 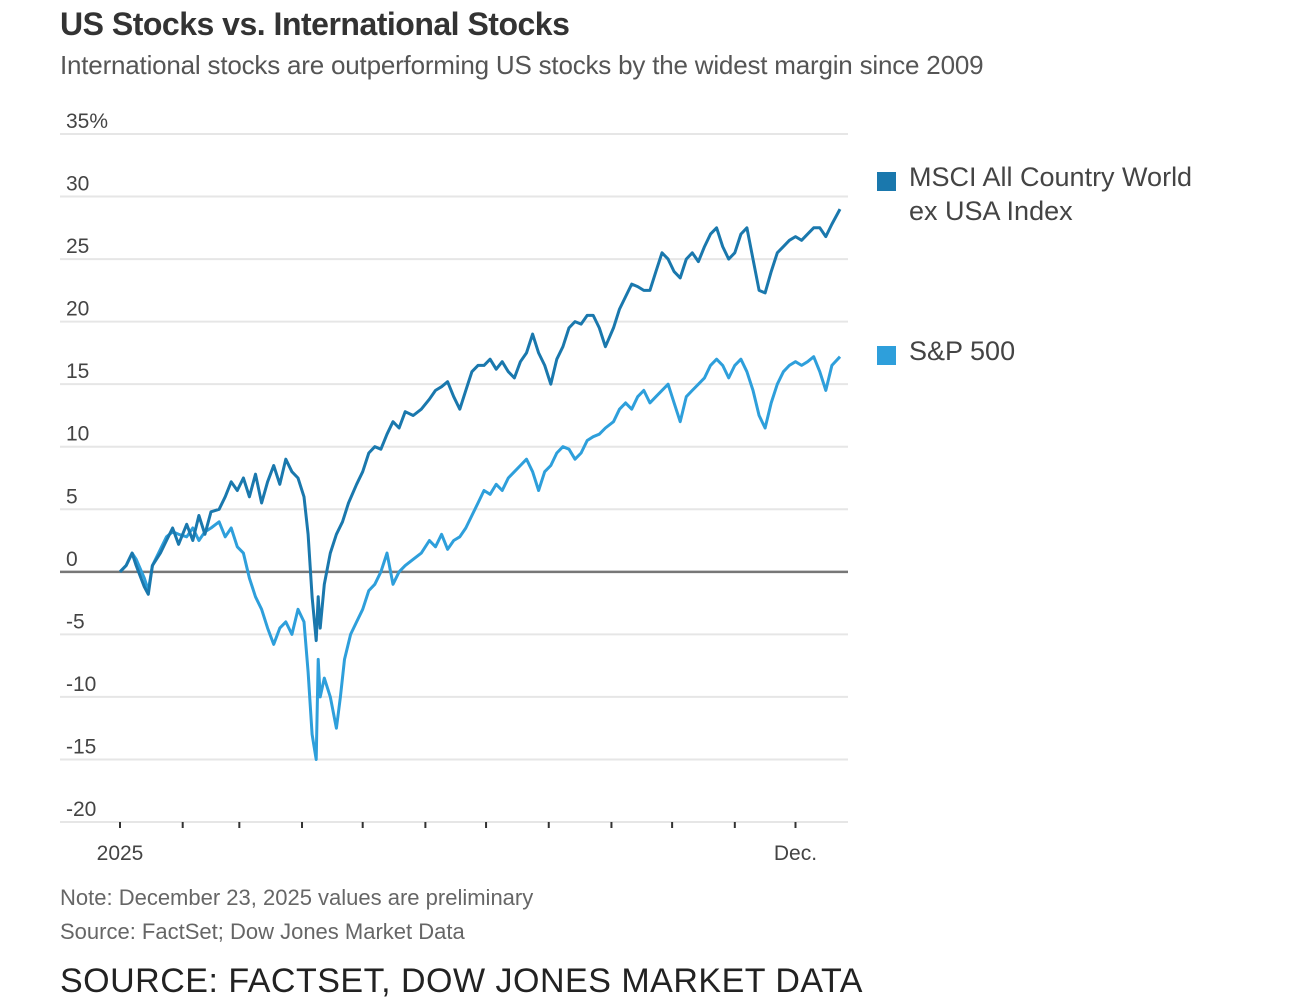 What do you see at coordinates (795, 853) in the screenshot?
I see `x-tick-label: Dec.` at bounding box center [795, 853].